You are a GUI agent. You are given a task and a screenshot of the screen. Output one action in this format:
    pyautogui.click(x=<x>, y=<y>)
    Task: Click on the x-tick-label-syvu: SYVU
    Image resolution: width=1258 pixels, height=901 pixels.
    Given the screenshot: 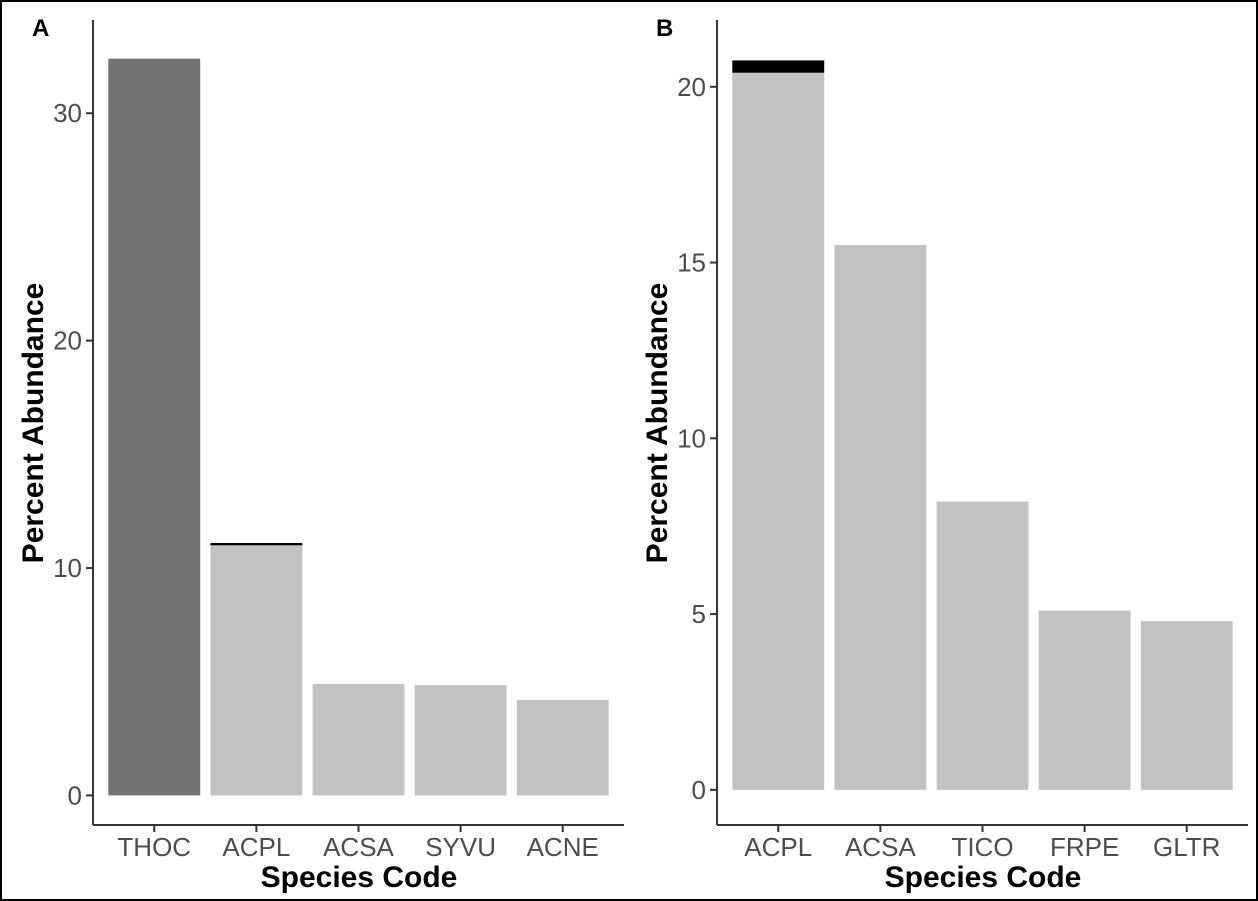 What is the action you would take?
    pyautogui.click(x=460, y=847)
    